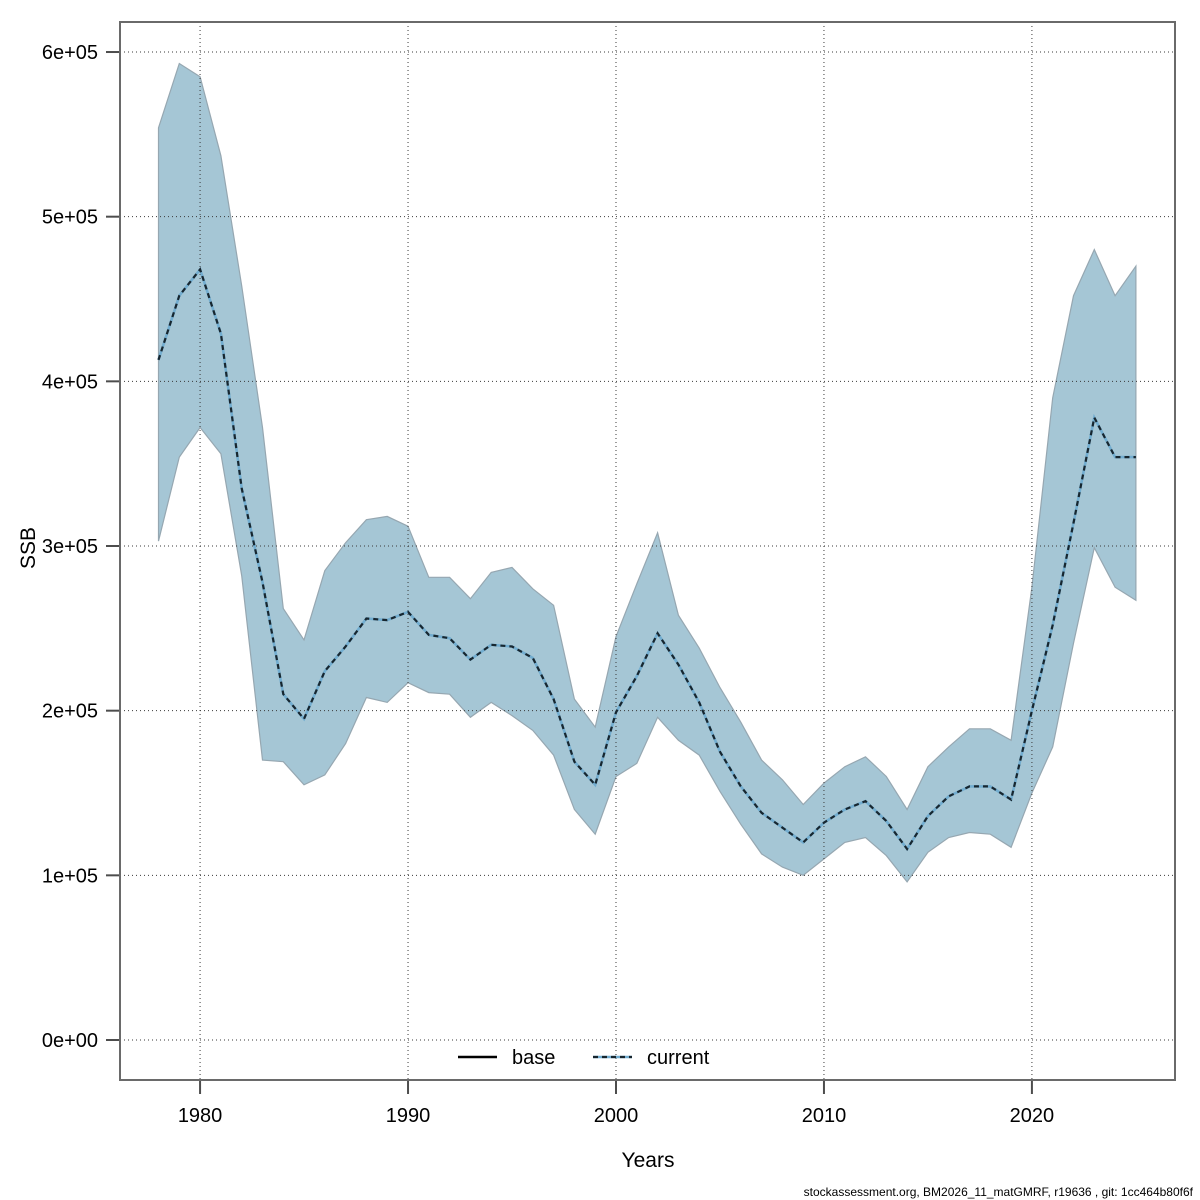 The width and height of the screenshot is (1200, 1200). I want to click on y-tick-label: 0e+00, so click(70, 1041).